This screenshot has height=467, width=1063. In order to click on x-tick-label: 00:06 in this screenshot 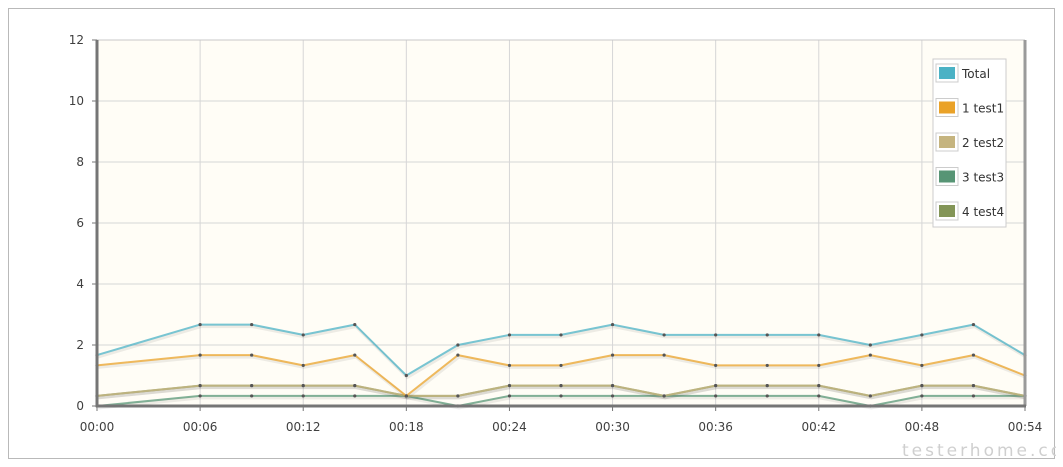, I will do `click(200, 427)`.